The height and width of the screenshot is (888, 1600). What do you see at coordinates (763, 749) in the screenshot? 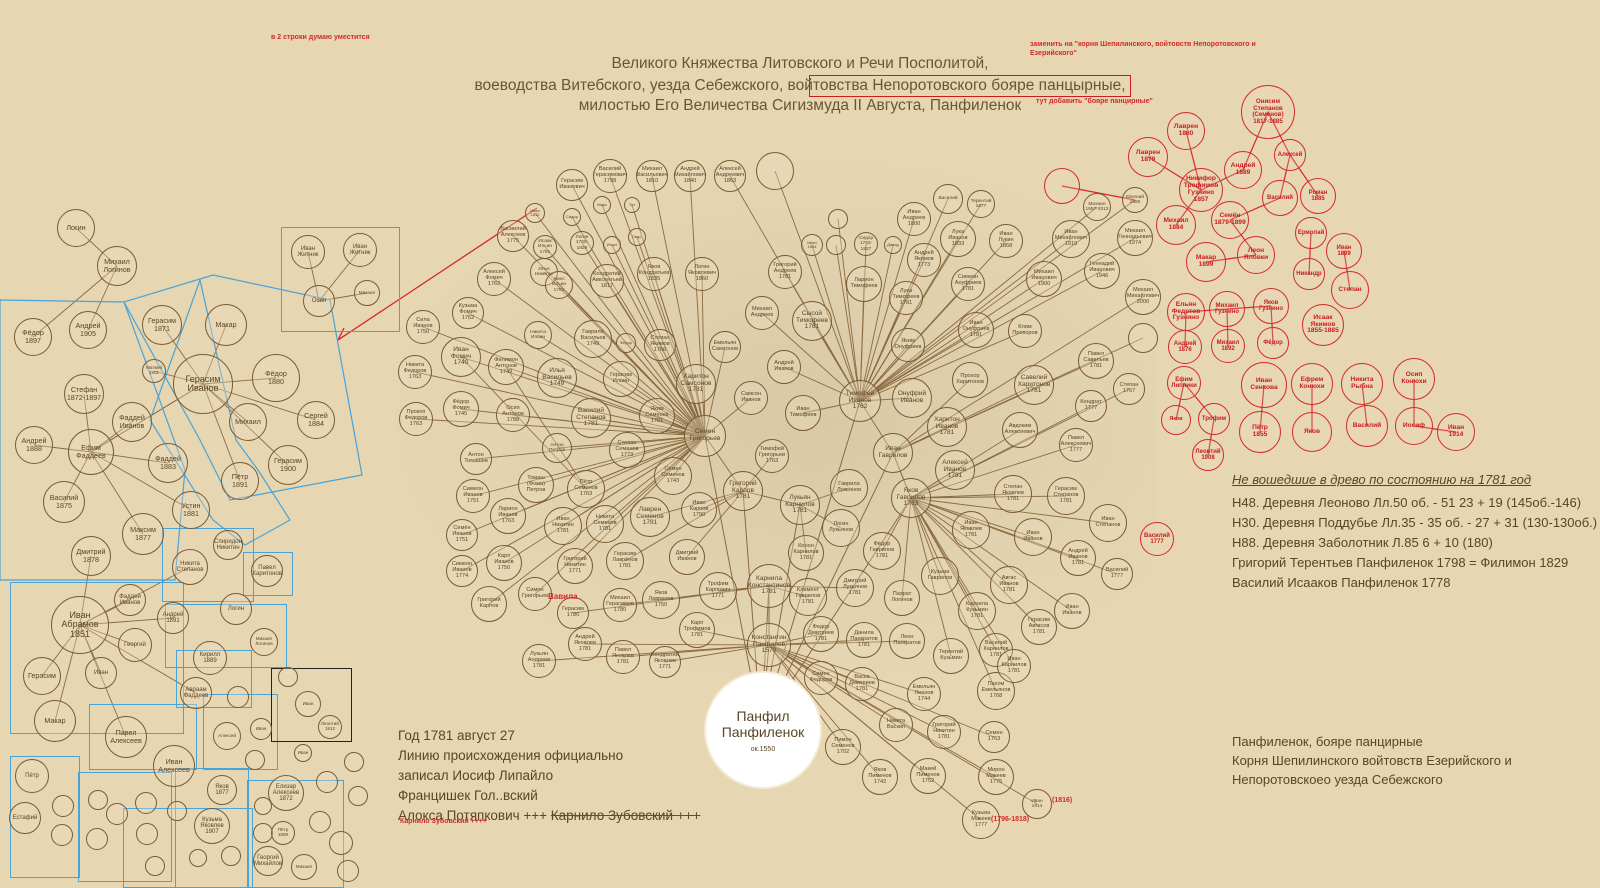
I see `root-year: ок.1550` at bounding box center [763, 749].